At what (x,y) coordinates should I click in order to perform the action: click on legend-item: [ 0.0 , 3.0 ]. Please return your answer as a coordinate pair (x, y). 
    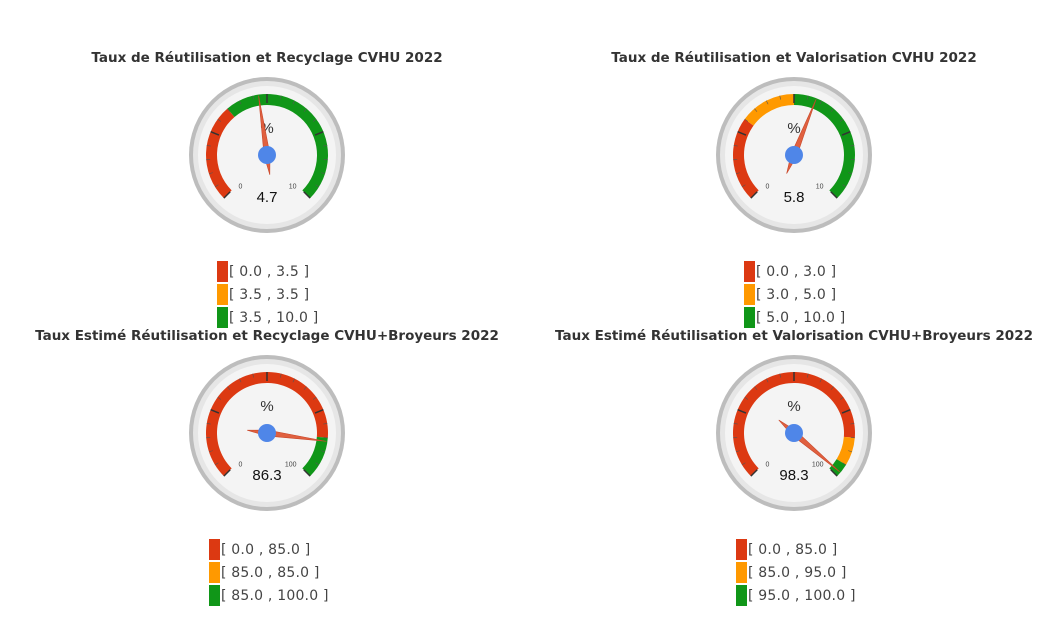
    Looking at the image, I should click on (794, 271).